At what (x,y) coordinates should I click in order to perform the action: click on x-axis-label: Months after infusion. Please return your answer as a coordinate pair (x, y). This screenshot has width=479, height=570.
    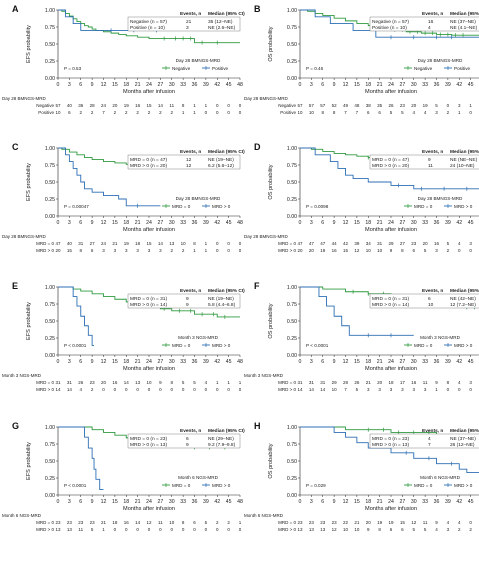
    Looking at the image, I should click on (149, 230).